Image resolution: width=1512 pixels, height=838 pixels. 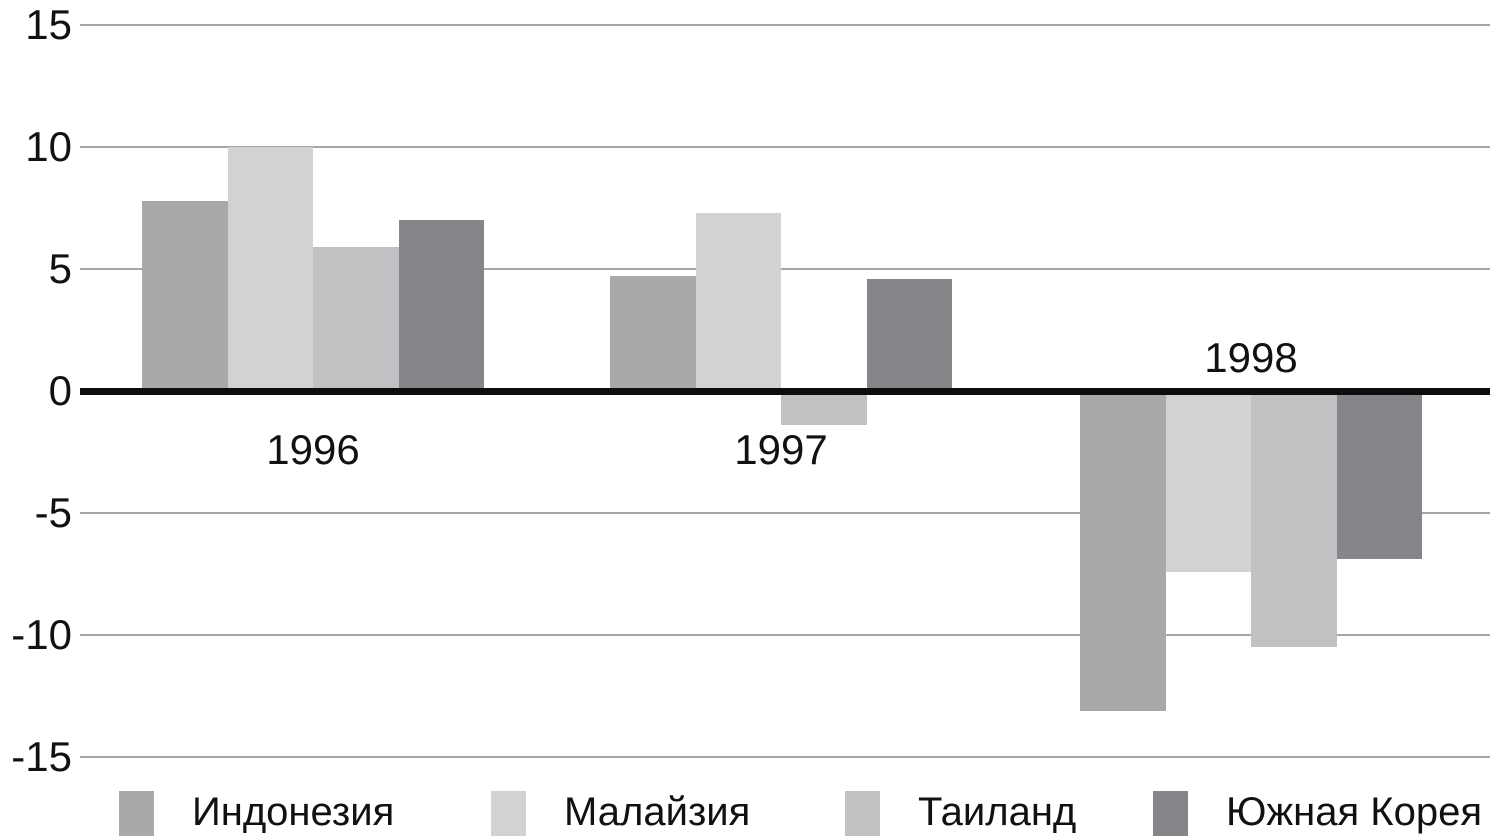 I want to click on y-tick-label: 0, so click(x=60, y=390).